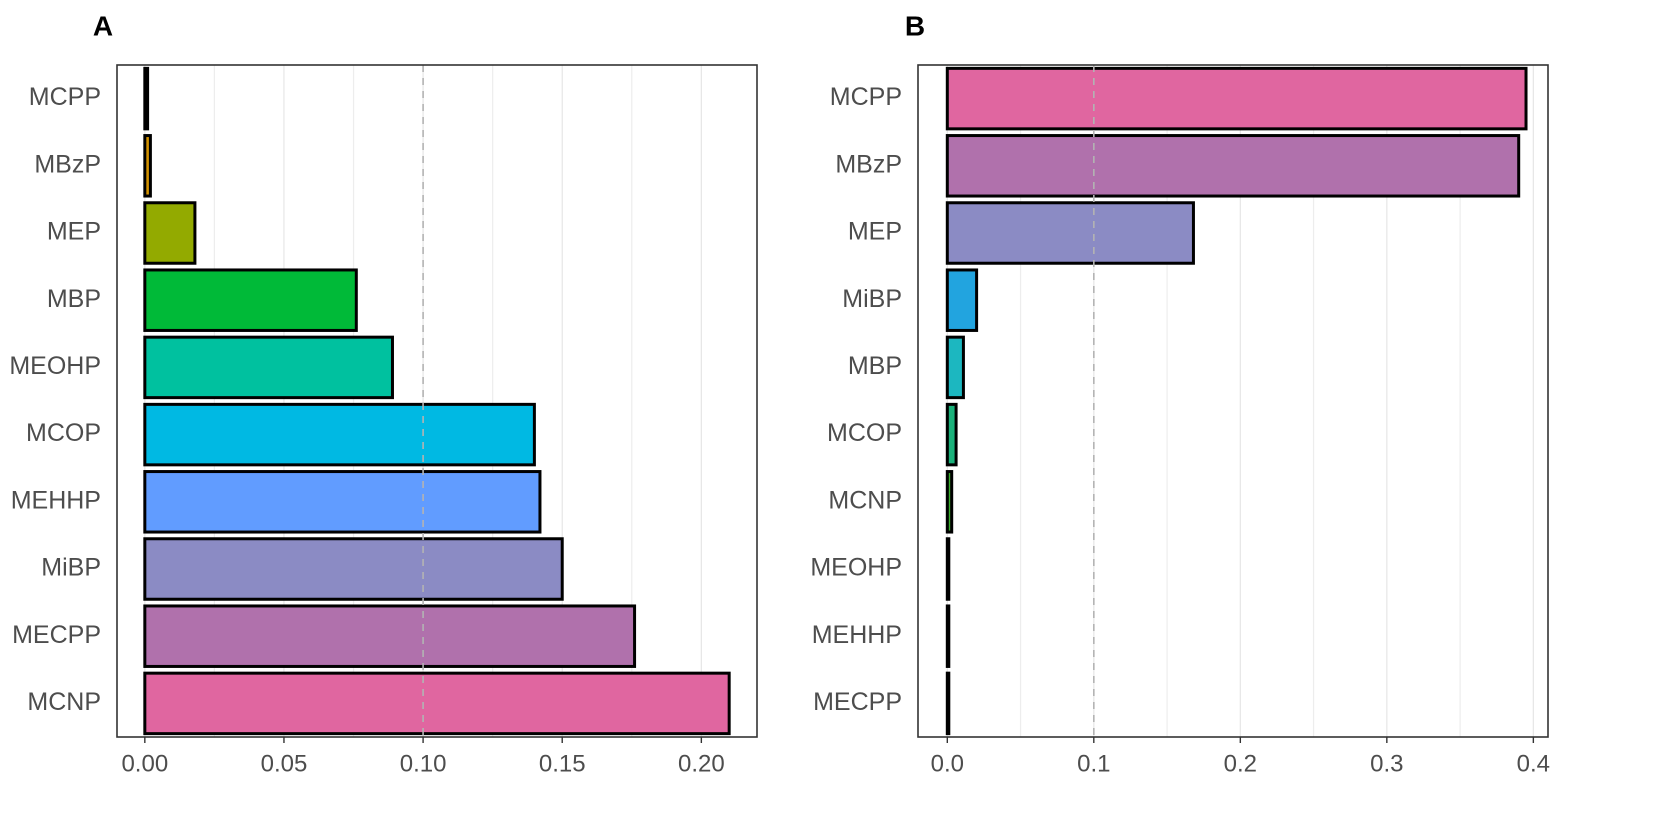  What do you see at coordinates (962, 300) in the screenshot?
I see `panel-b-bar-mibp` at bounding box center [962, 300].